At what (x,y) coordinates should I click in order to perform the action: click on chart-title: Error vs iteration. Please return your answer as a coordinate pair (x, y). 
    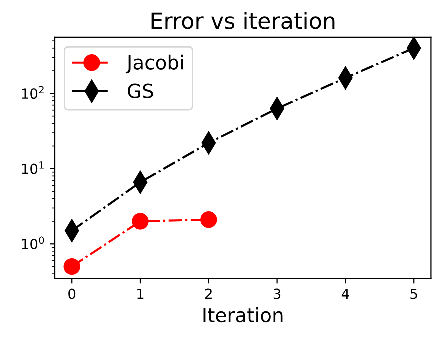
    Looking at the image, I should click on (243, 21).